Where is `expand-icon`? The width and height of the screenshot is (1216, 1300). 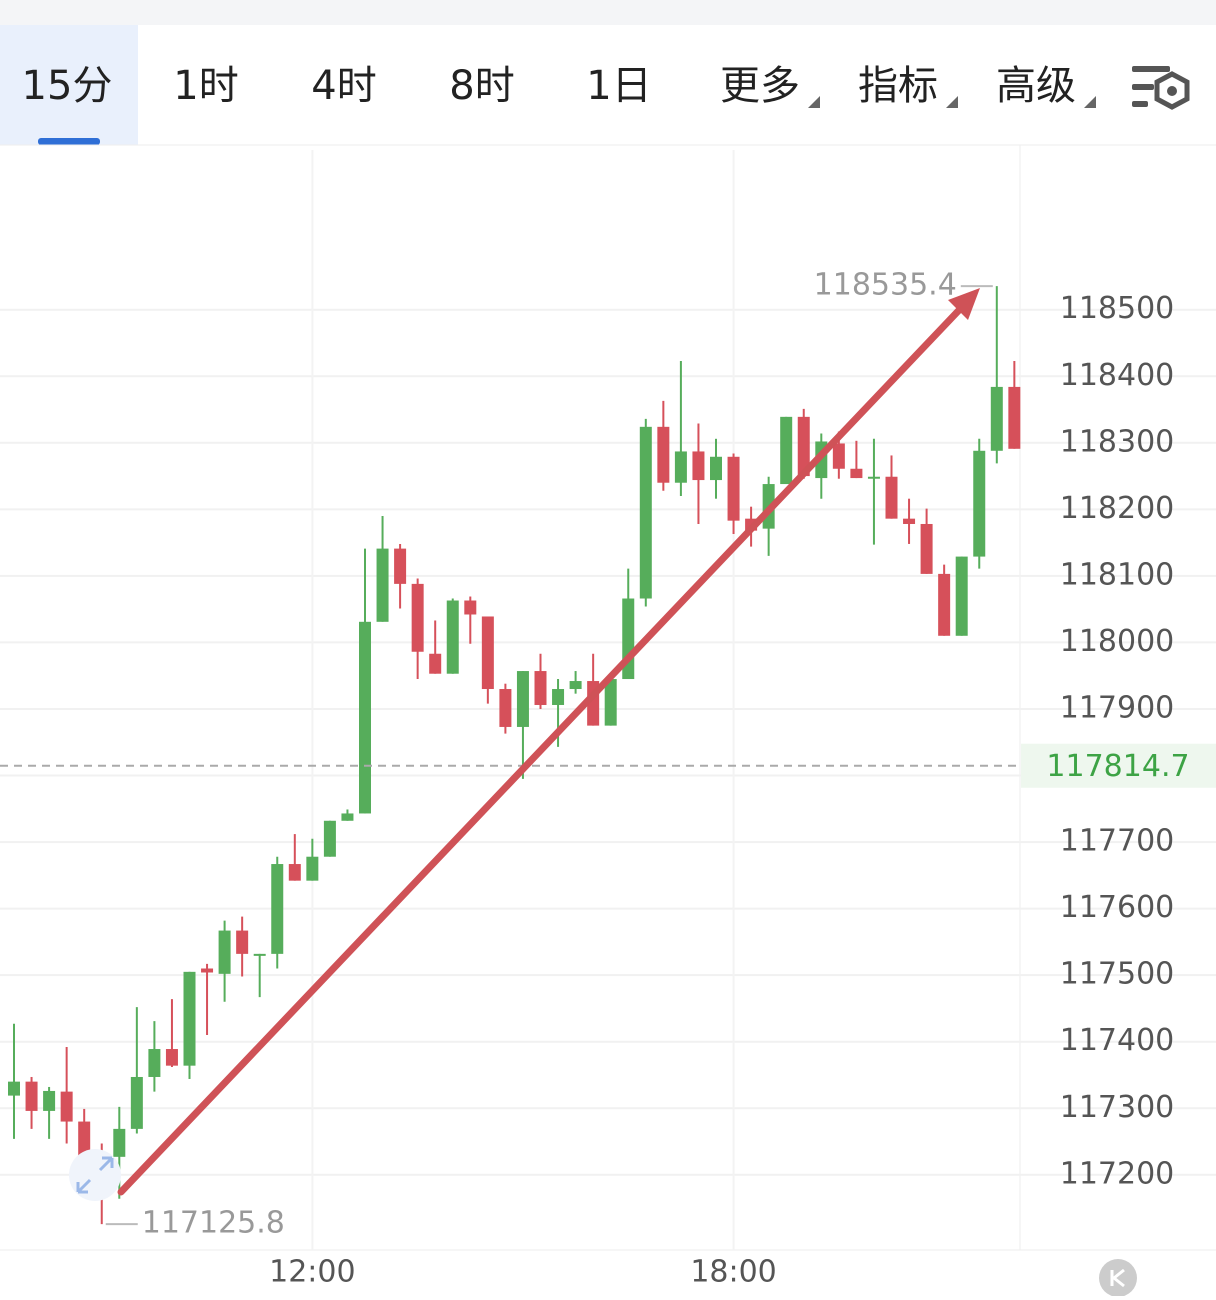
expand-icon is located at coordinates (95, 1175).